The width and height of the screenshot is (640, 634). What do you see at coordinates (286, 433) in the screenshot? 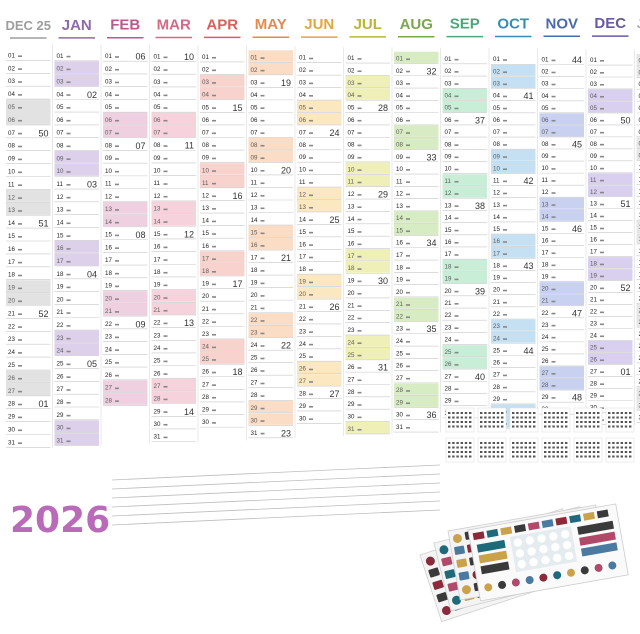
I see `week-number: 23` at bounding box center [286, 433].